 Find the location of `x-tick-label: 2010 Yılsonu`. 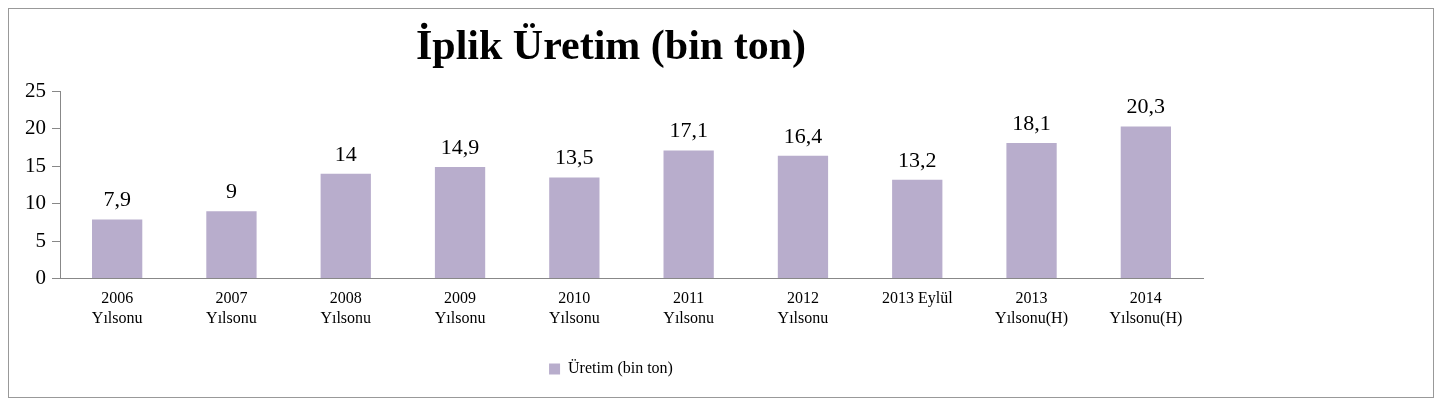

x-tick-label: 2010 Yılsonu is located at coordinates (574, 307).